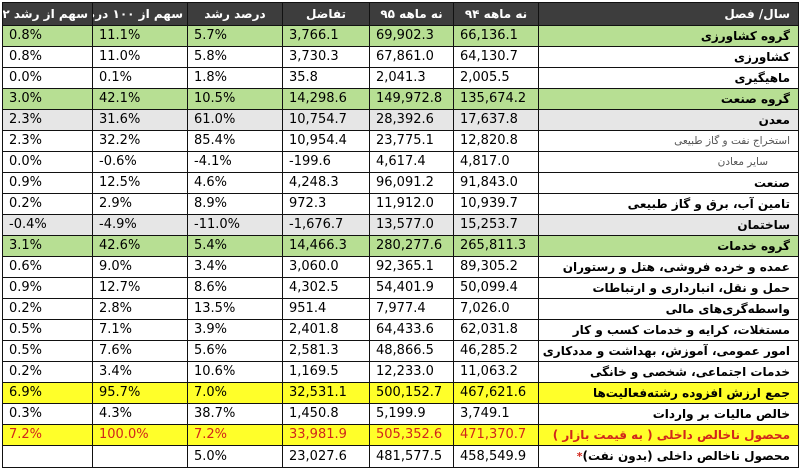 The image size is (800, 469). Describe the element at coordinates (668, 78) in the screenshot. I see `row-label: ماهیگیری` at that location.